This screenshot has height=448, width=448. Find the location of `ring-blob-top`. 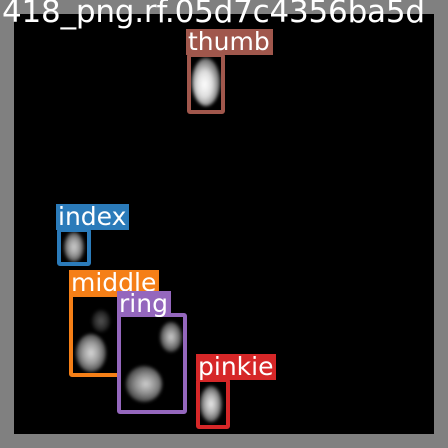

ring-blob-top is located at coordinates (171, 337).